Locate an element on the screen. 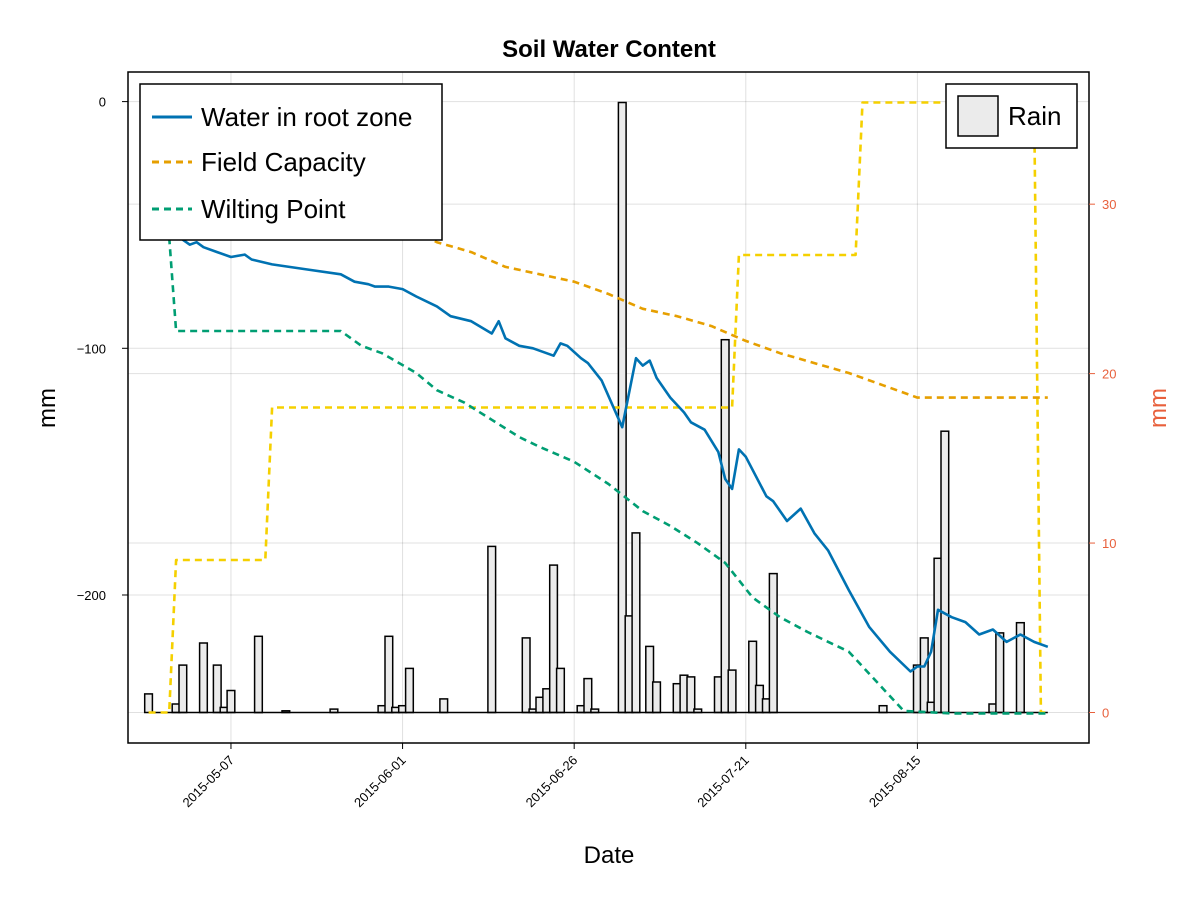 Image resolution: width=1200 pixels, height=900 pixels. x-tick-label: 2015-06-26 is located at coordinates (552, 782).